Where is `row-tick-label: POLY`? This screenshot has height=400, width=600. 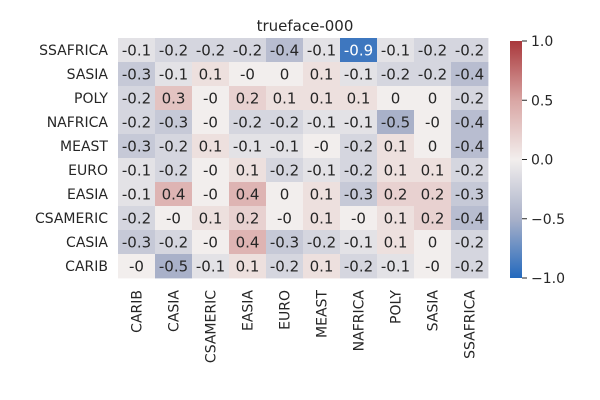 row-tick-label: POLY is located at coordinates (91, 99).